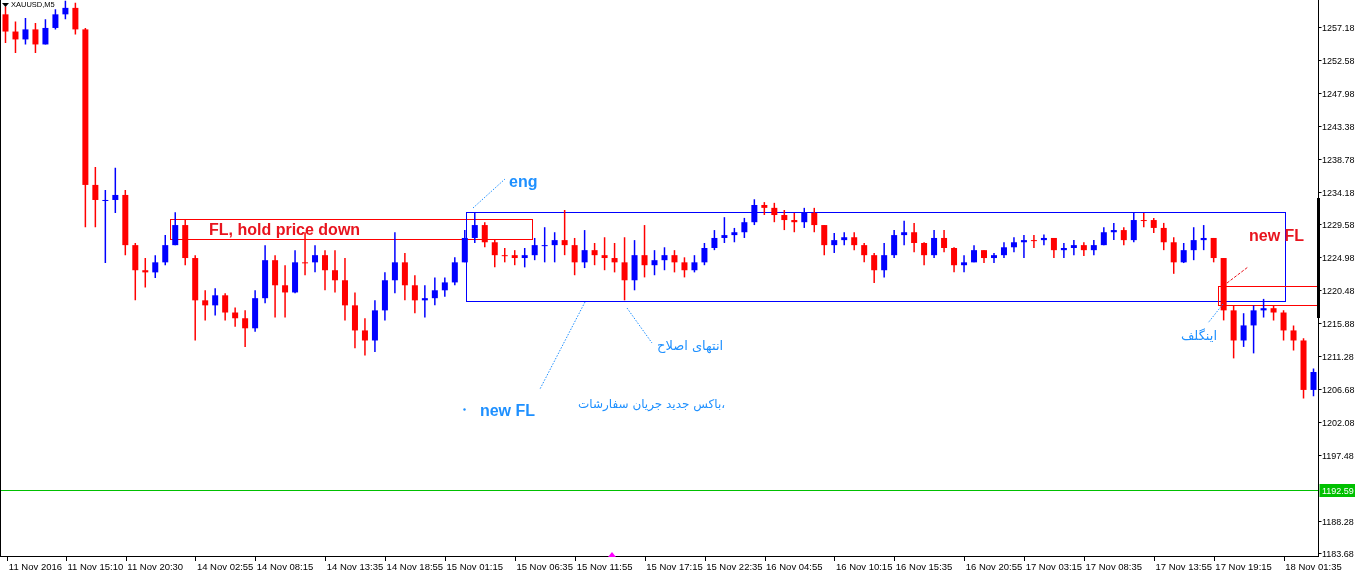  What do you see at coordinates (690, 345) in the screenshot?
I see `annotation: انتهای اصلاح` at bounding box center [690, 345].